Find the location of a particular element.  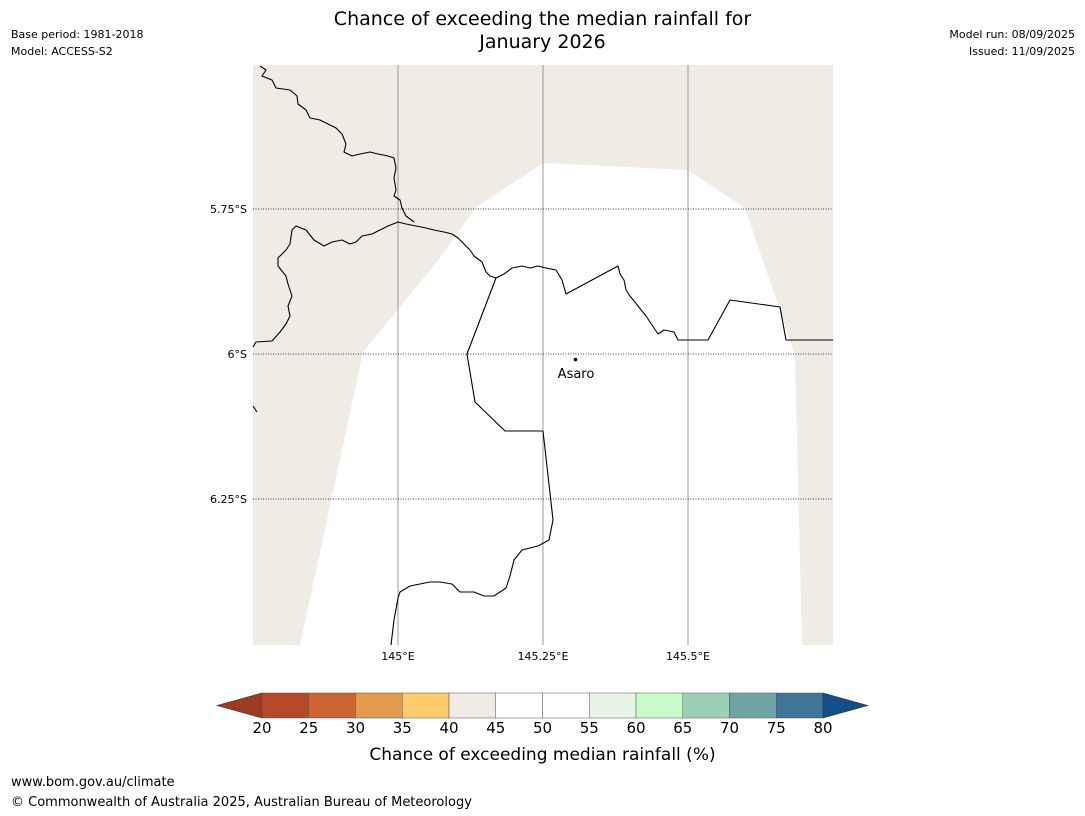

border-south-province is located at coordinates (472, 461).